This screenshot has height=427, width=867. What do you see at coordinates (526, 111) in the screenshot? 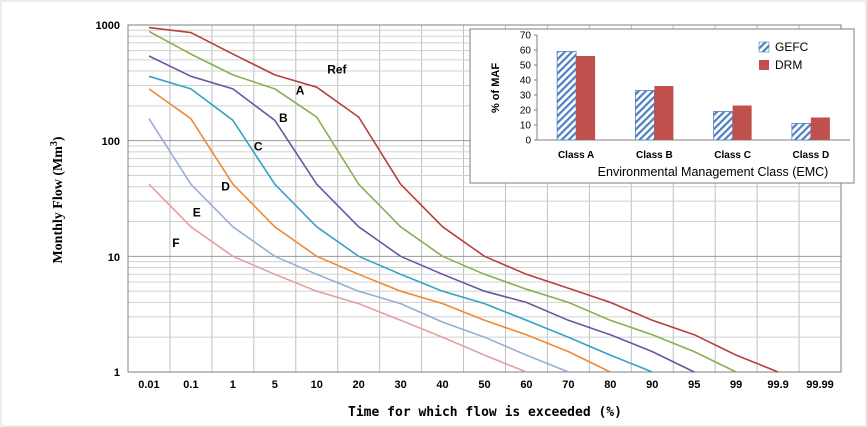
I see `inset-y-tick-label: 20` at bounding box center [526, 111].